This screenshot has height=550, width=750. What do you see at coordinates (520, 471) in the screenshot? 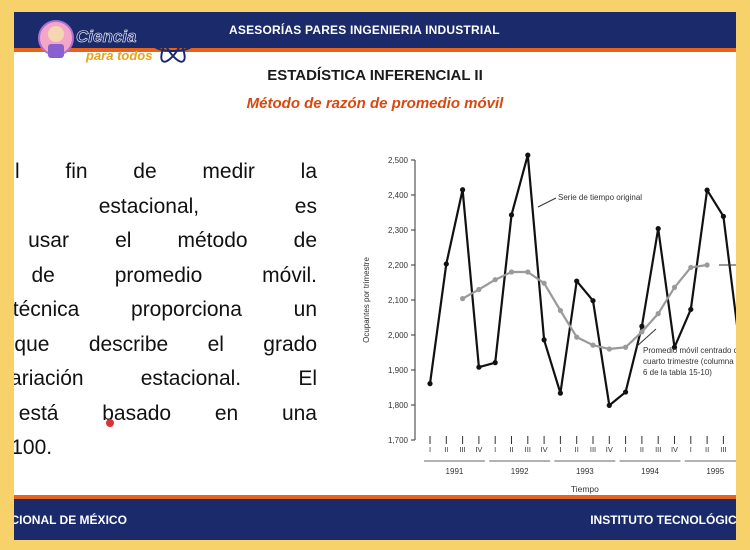
I see `year-label: 1992` at bounding box center [520, 471].